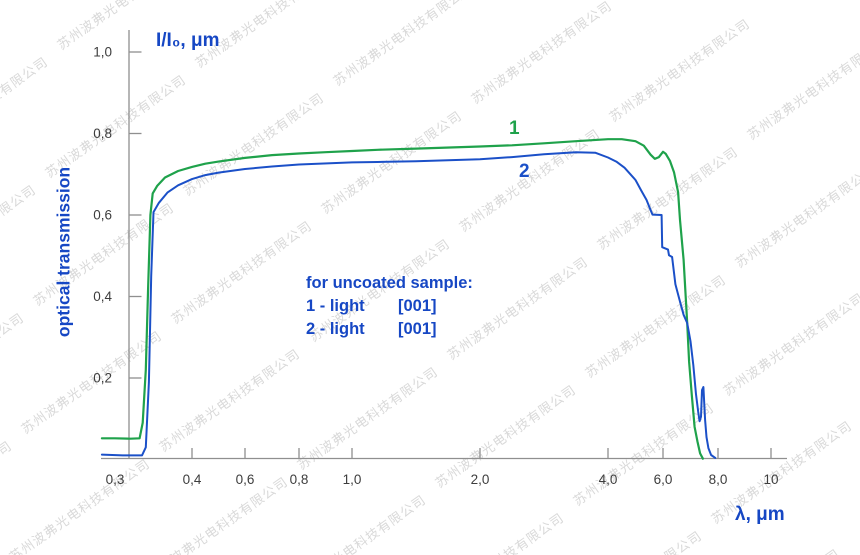  What do you see at coordinates (480, 479) in the screenshot?
I see `x-tick-label: 2,0` at bounding box center [480, 479].